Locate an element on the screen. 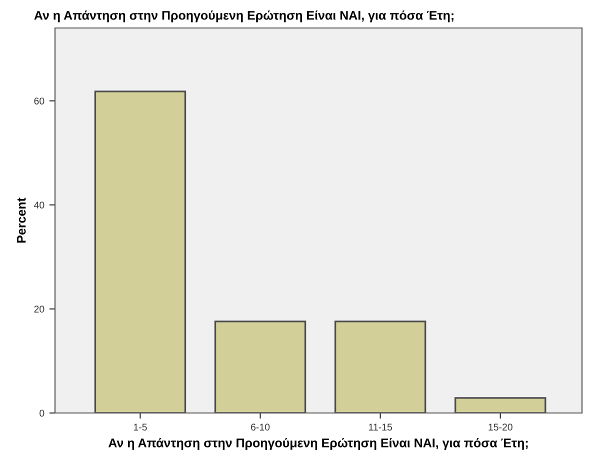 Image resolution: width=589 pixels, height=461 pixels. x-tick-label: 1-5 is located at coordinates (140, 427).